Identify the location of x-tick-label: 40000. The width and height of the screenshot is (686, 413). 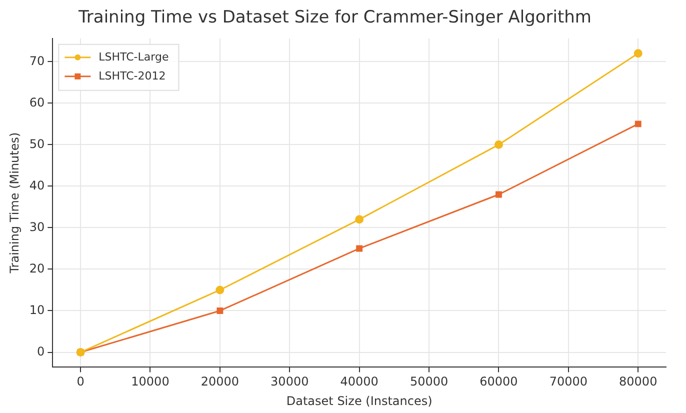
(359, 381).